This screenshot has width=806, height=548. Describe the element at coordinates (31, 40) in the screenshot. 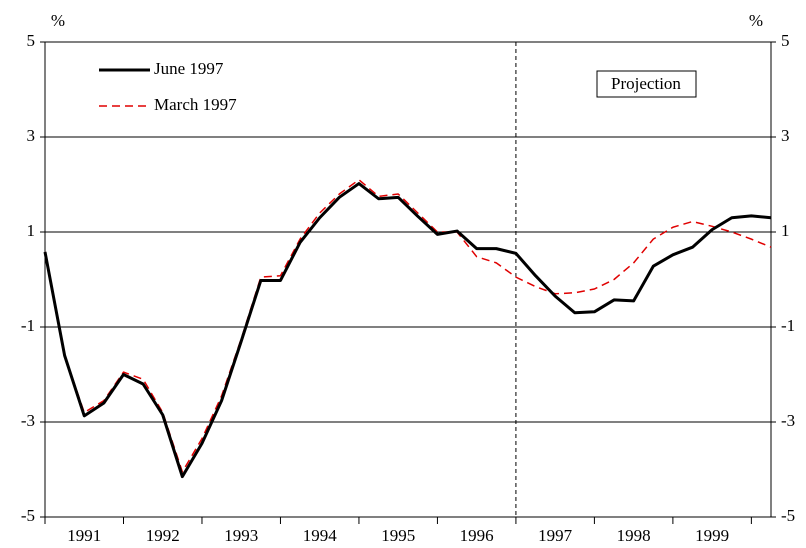

I see `y-tick-label: 5` at that location.